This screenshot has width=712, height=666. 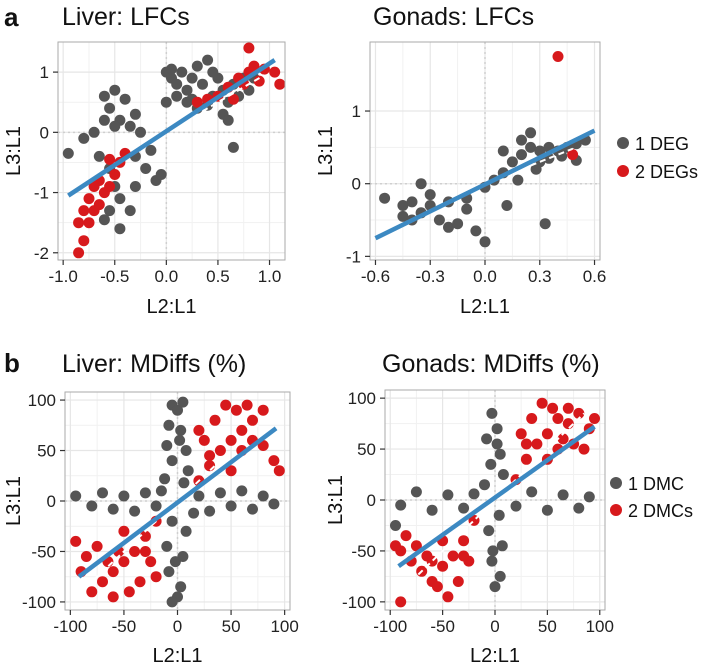 I want to click on legend-deg: 1 DEG 2 DEGs, so click(x=657, y=158).